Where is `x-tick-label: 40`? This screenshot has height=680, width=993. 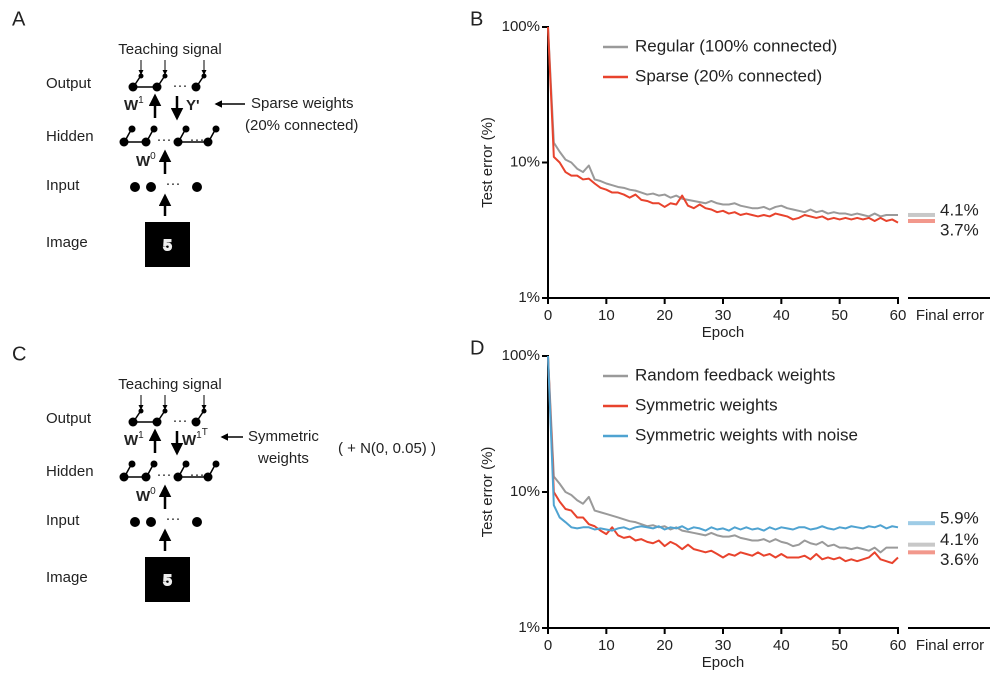
x-tick-label: 40 is located at coordinates (781, 315).